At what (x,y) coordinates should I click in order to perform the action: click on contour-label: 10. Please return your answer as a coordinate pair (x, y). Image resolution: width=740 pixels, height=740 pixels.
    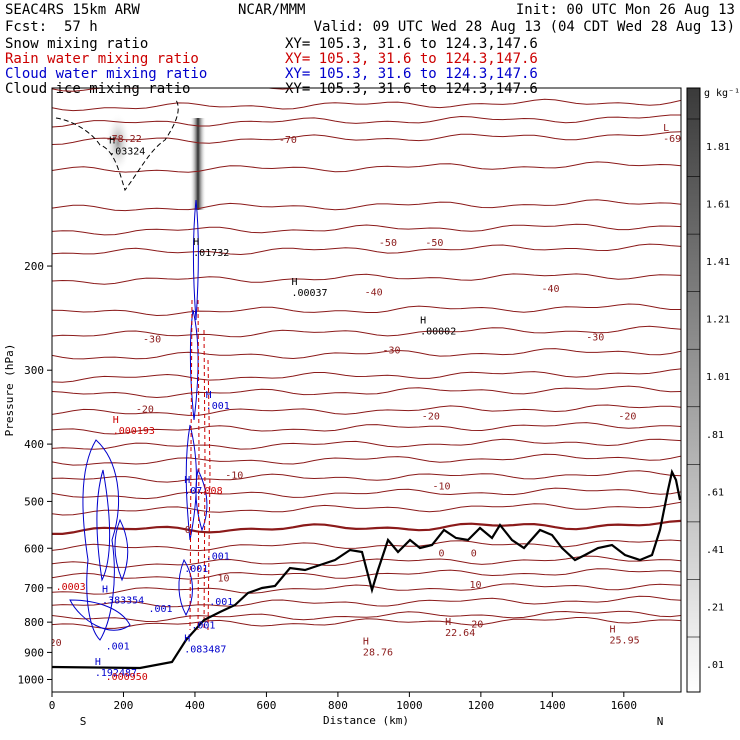
    Looking at the image, I should click on (475, 585).